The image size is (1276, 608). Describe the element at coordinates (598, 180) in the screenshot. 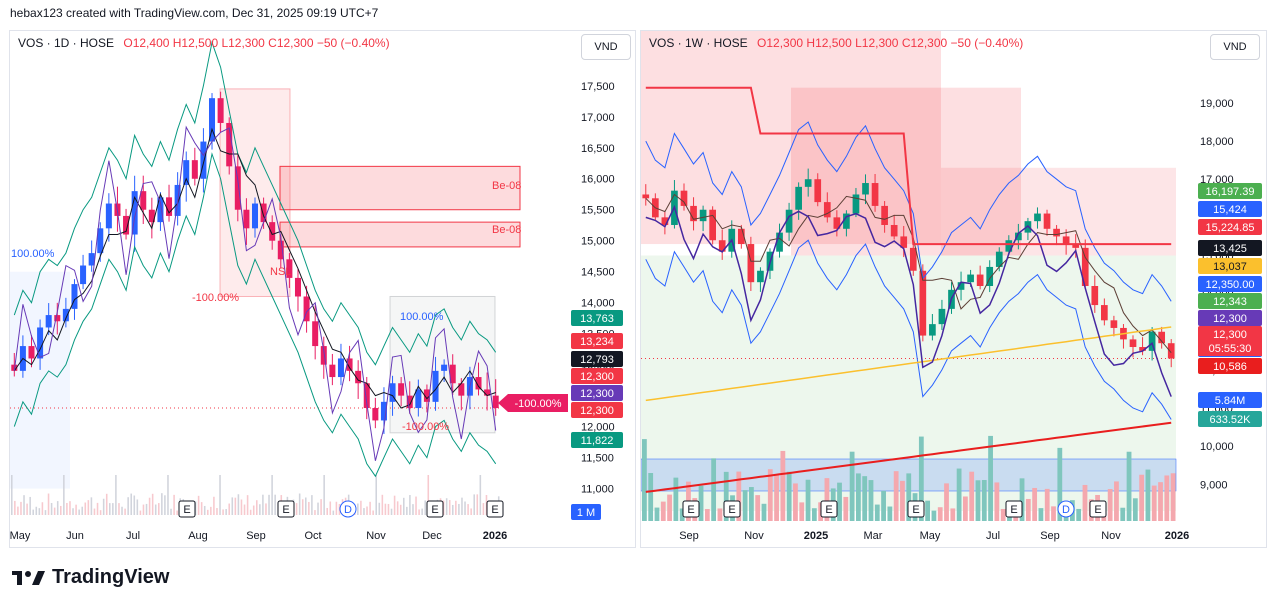

I see `y-tick-label: 16,000` at that location.